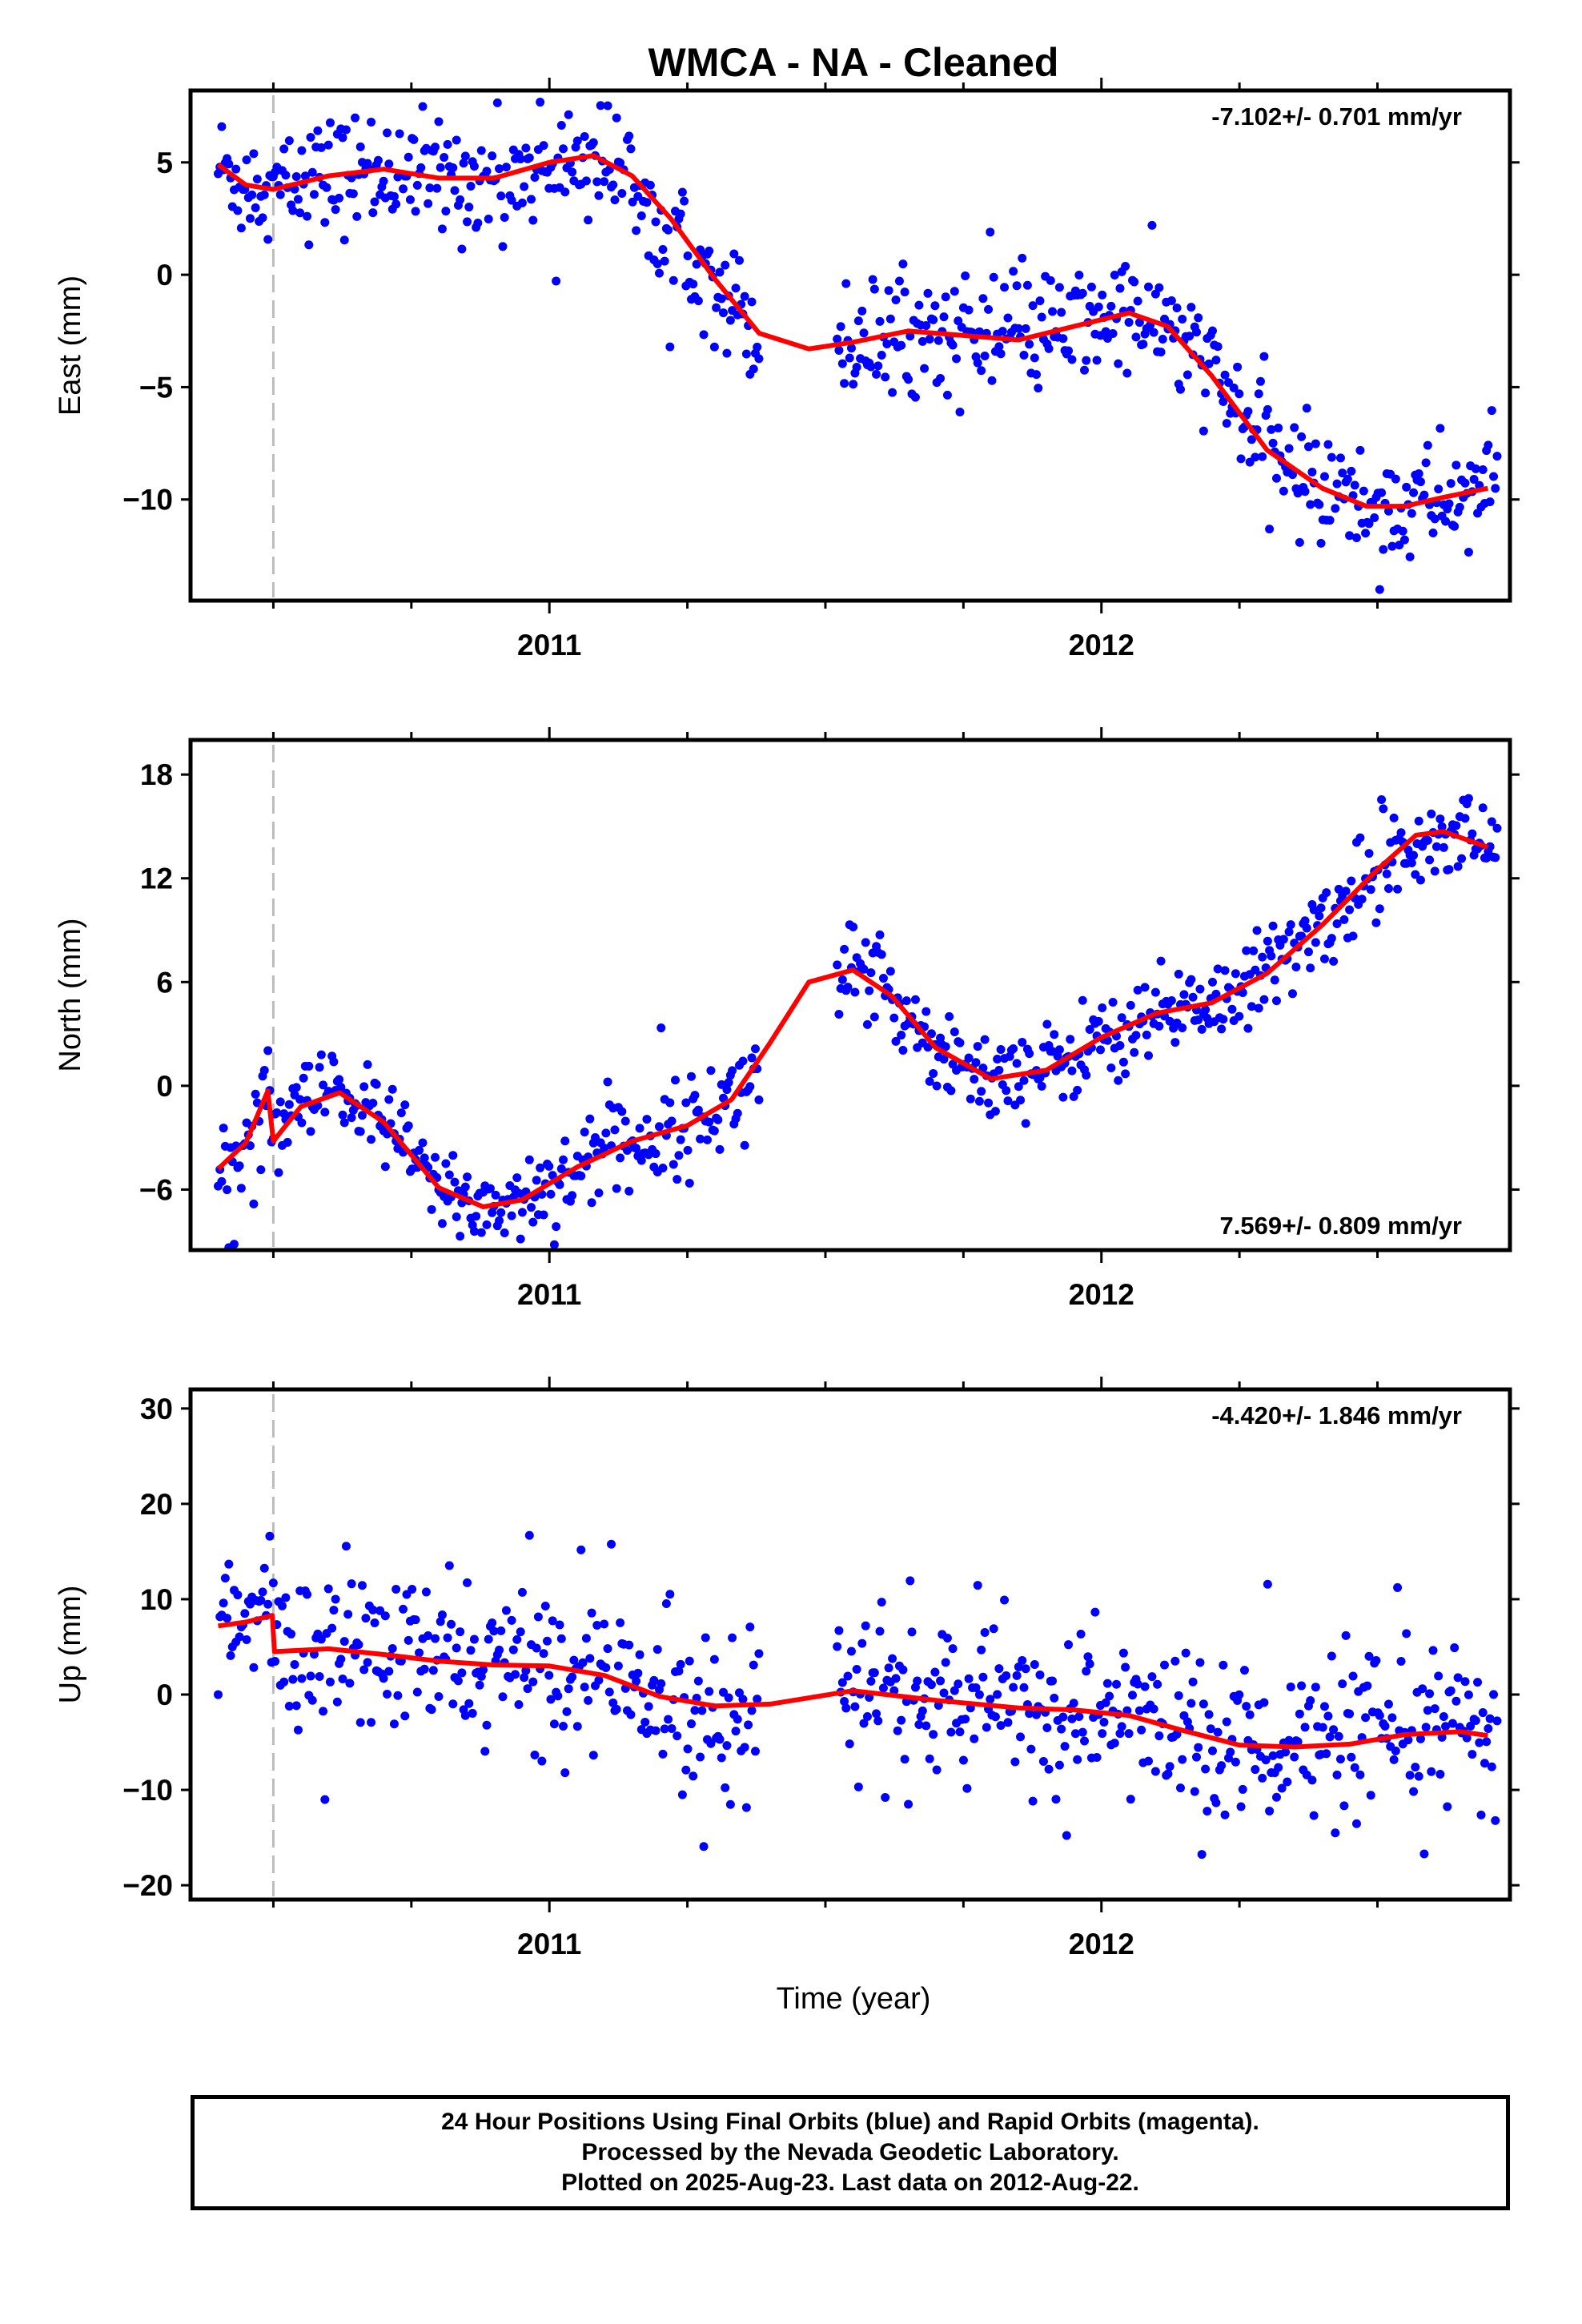  I want to click on y-tick-label: −10, so click(147, 1791).